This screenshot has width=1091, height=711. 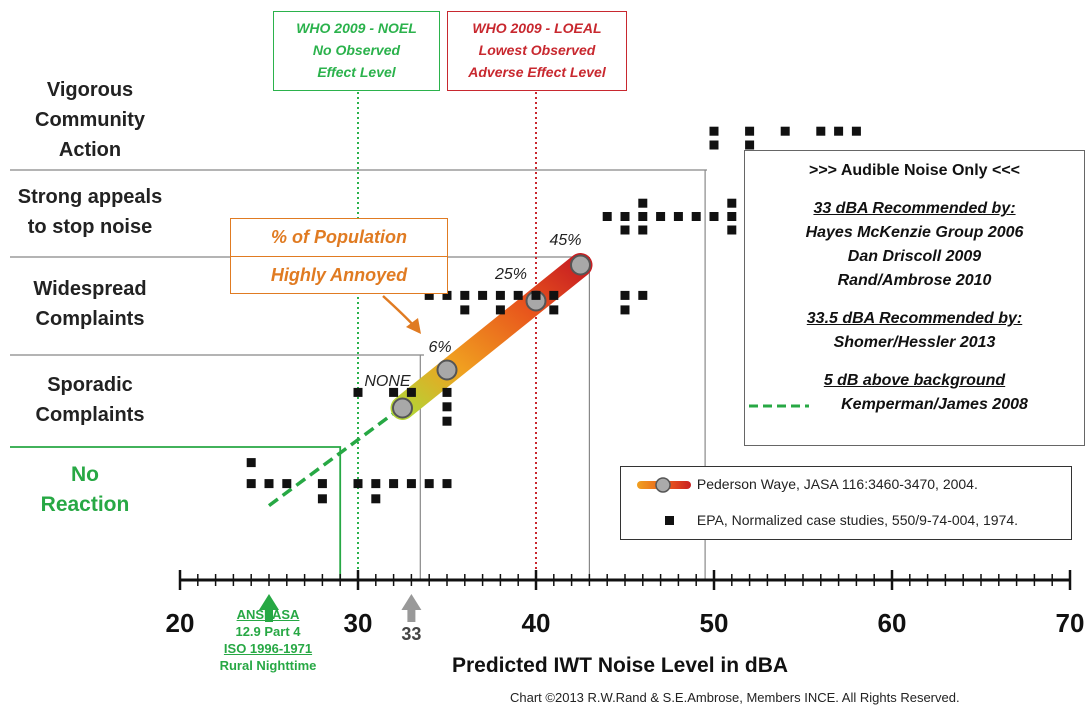 I want to click on pederson-labels: NONE 6% 25% 45%, so click(x=472, y=311).